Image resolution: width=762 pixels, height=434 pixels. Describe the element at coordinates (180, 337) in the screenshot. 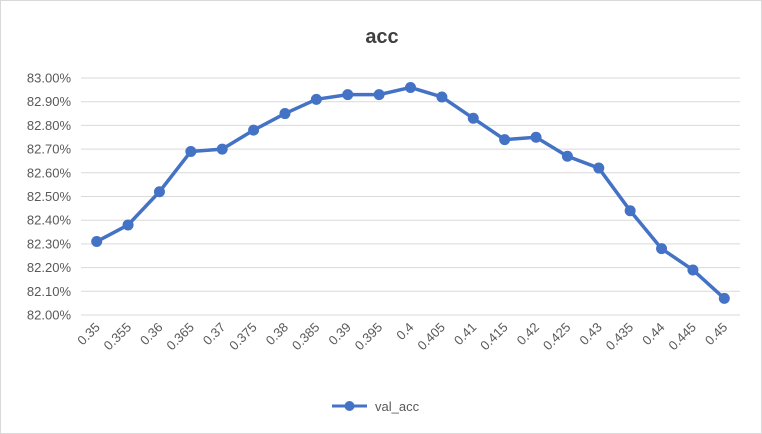

I see `x-tick-label: 0.365` at that location.